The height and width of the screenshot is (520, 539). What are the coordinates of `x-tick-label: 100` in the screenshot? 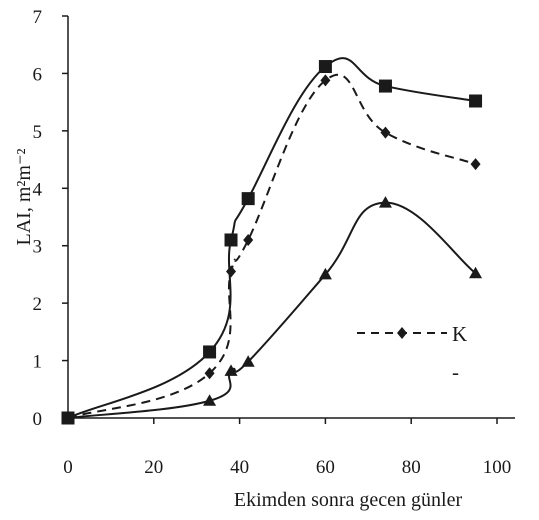 It's located at (497, 467).